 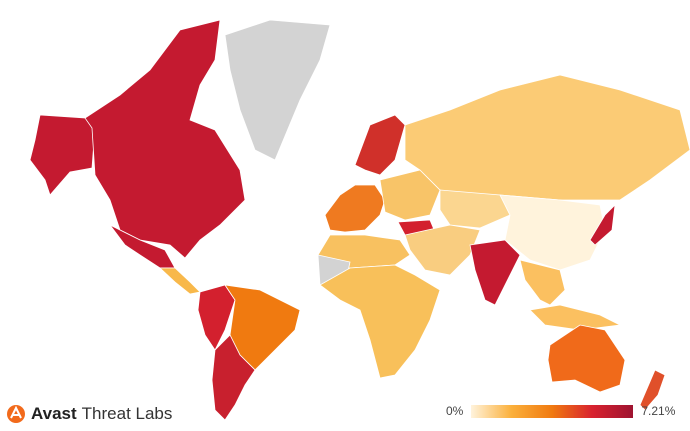 I want to click on region-brazil: Brazil, so click(x=262, y=327).